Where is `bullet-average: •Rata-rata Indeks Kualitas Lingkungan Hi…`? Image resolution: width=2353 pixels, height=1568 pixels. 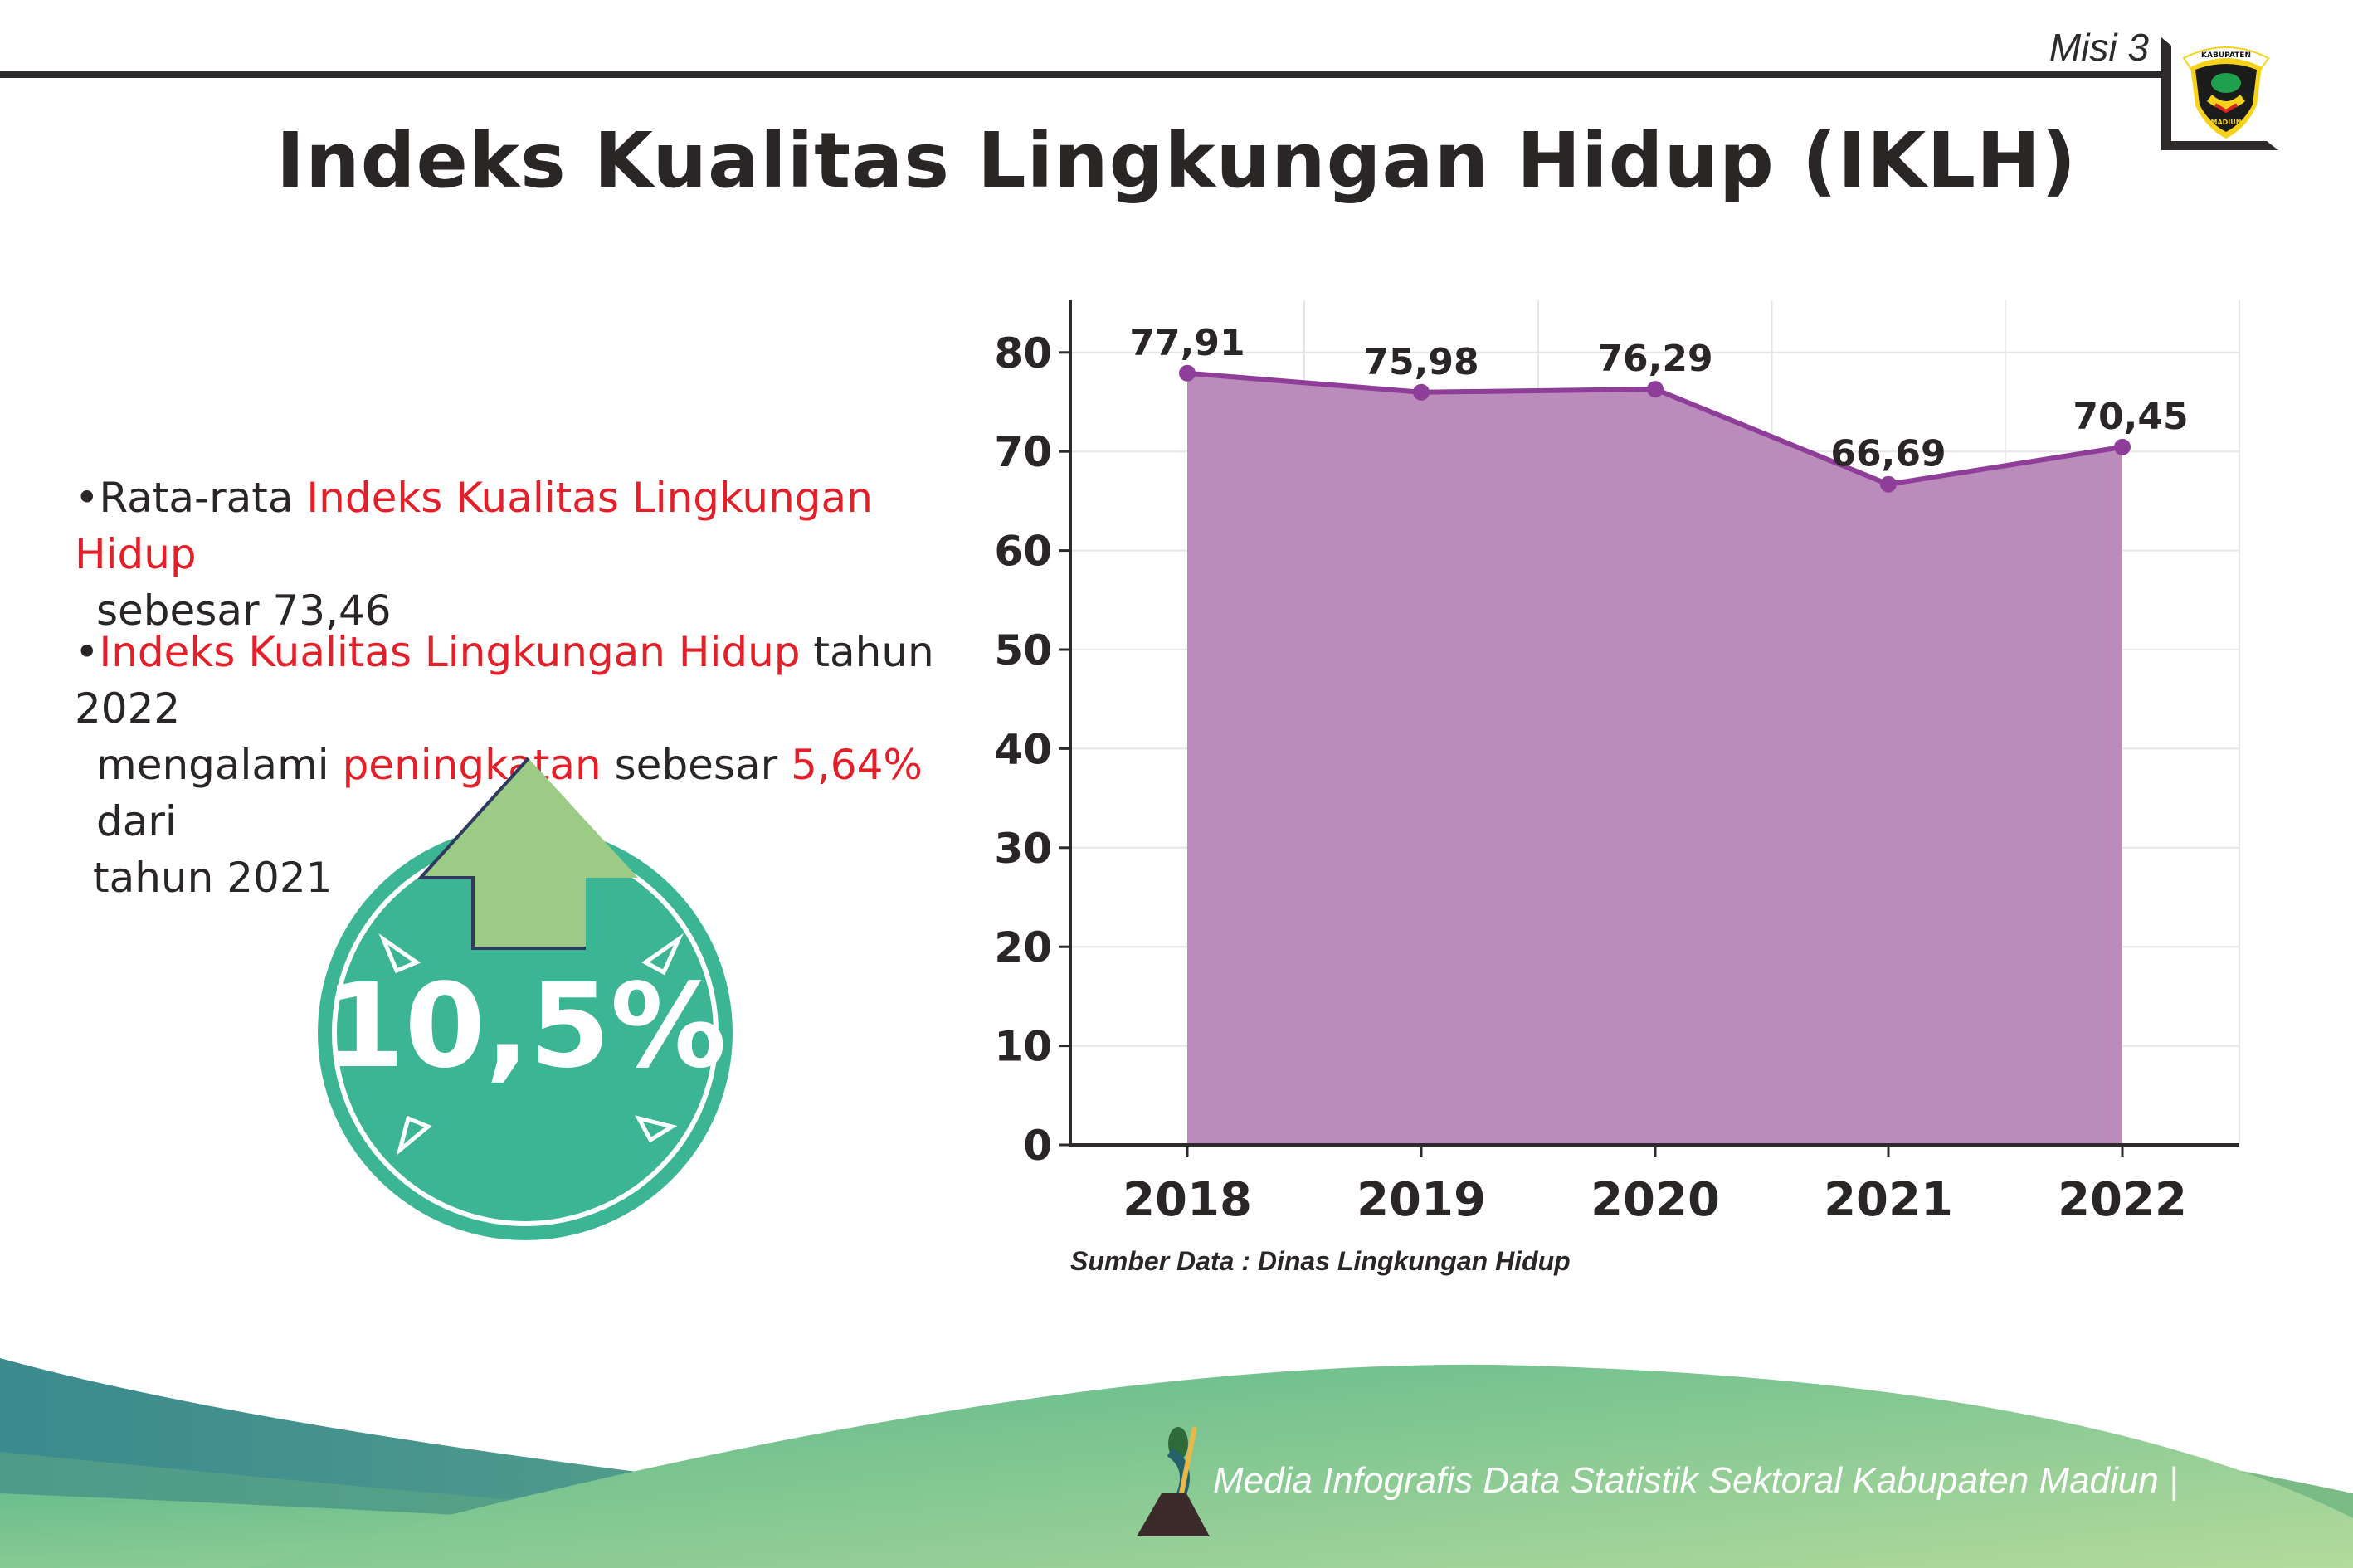
bullet-average: •Rata-rata Indeks Kualitas Lingkungan Hi… is located at coordinates (474, 554).